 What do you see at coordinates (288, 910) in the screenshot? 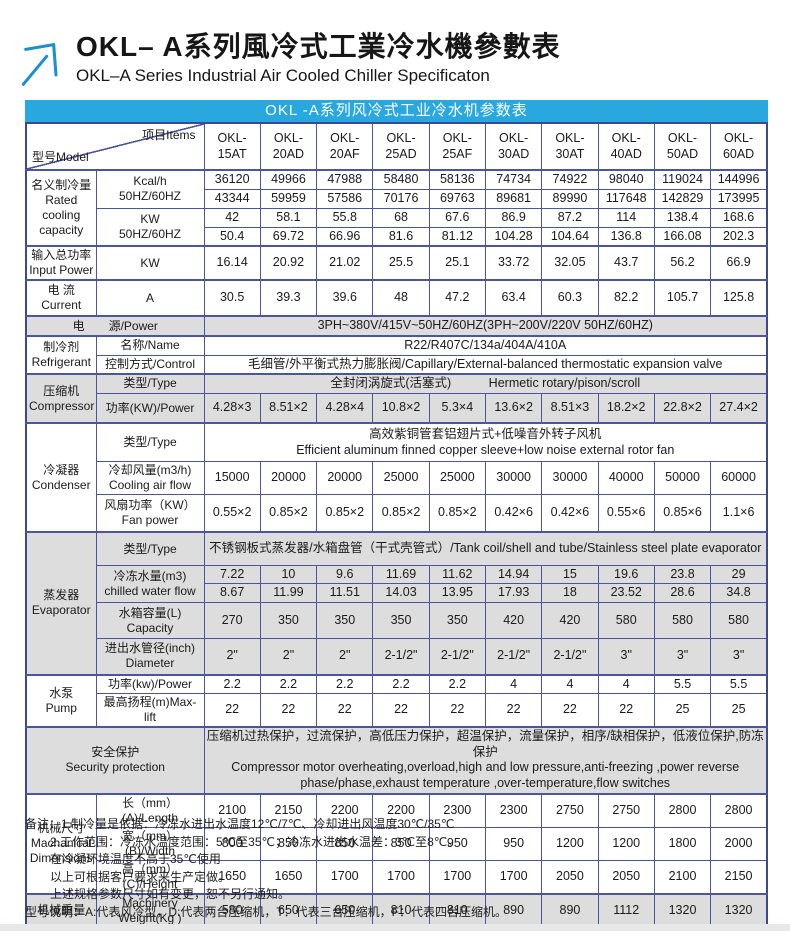
I see `table-cell: 650` at bounding box center [288, 910].